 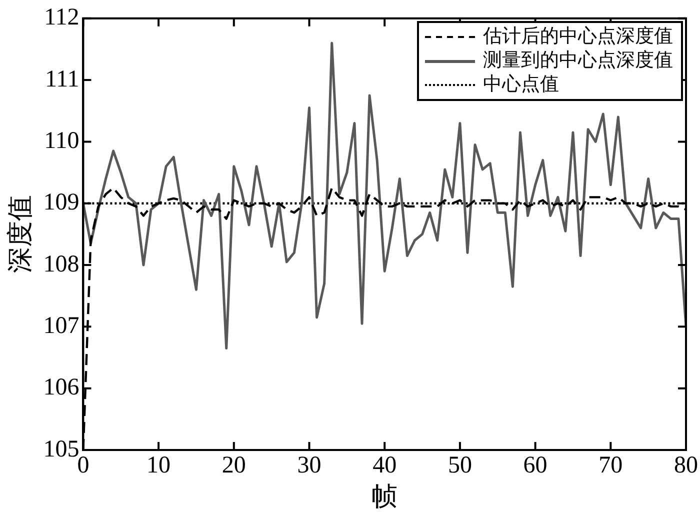 I want to click on x-axis-title: 帧, so click(x=385, y=497).